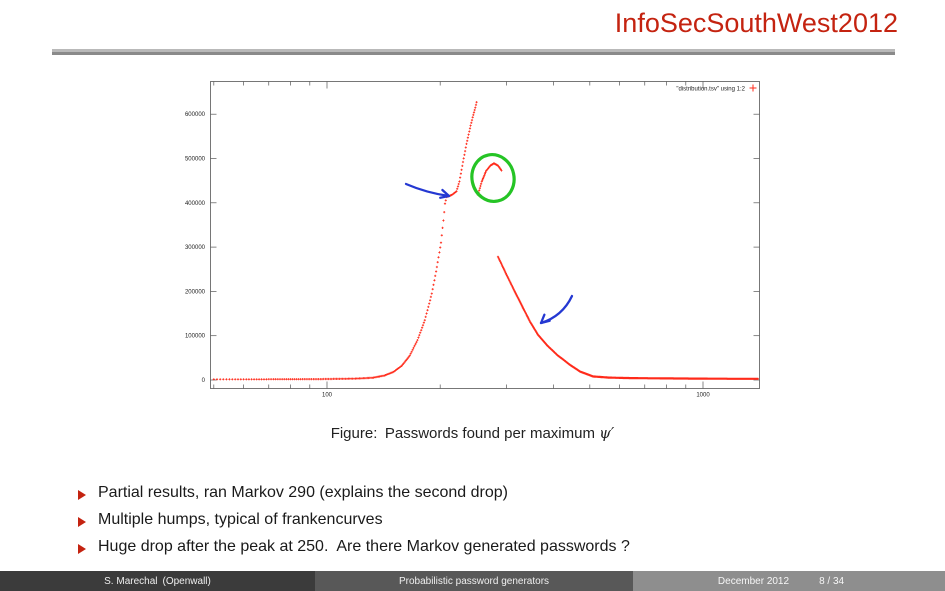  What do you see at coordinates (157, 581) in the screenshot?
I see `footer-author: S. Marechal (Openwall)` at bounding box center [157, 581].